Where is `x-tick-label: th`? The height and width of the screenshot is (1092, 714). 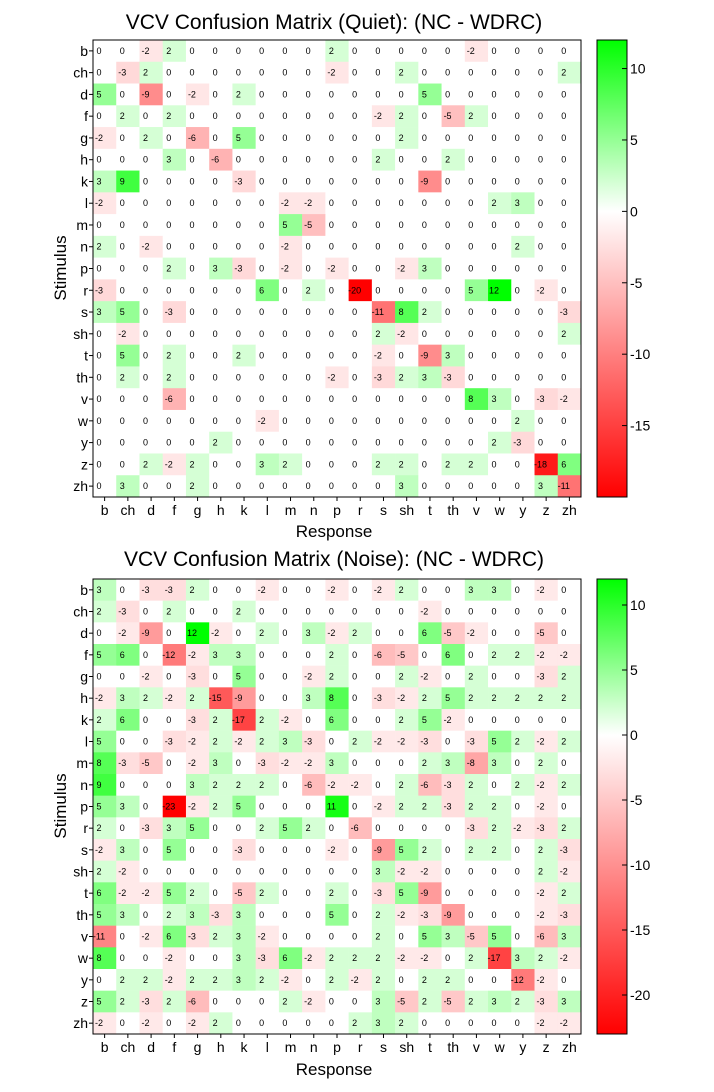
x-tick-label: th is located at coordinates (453, 1047).